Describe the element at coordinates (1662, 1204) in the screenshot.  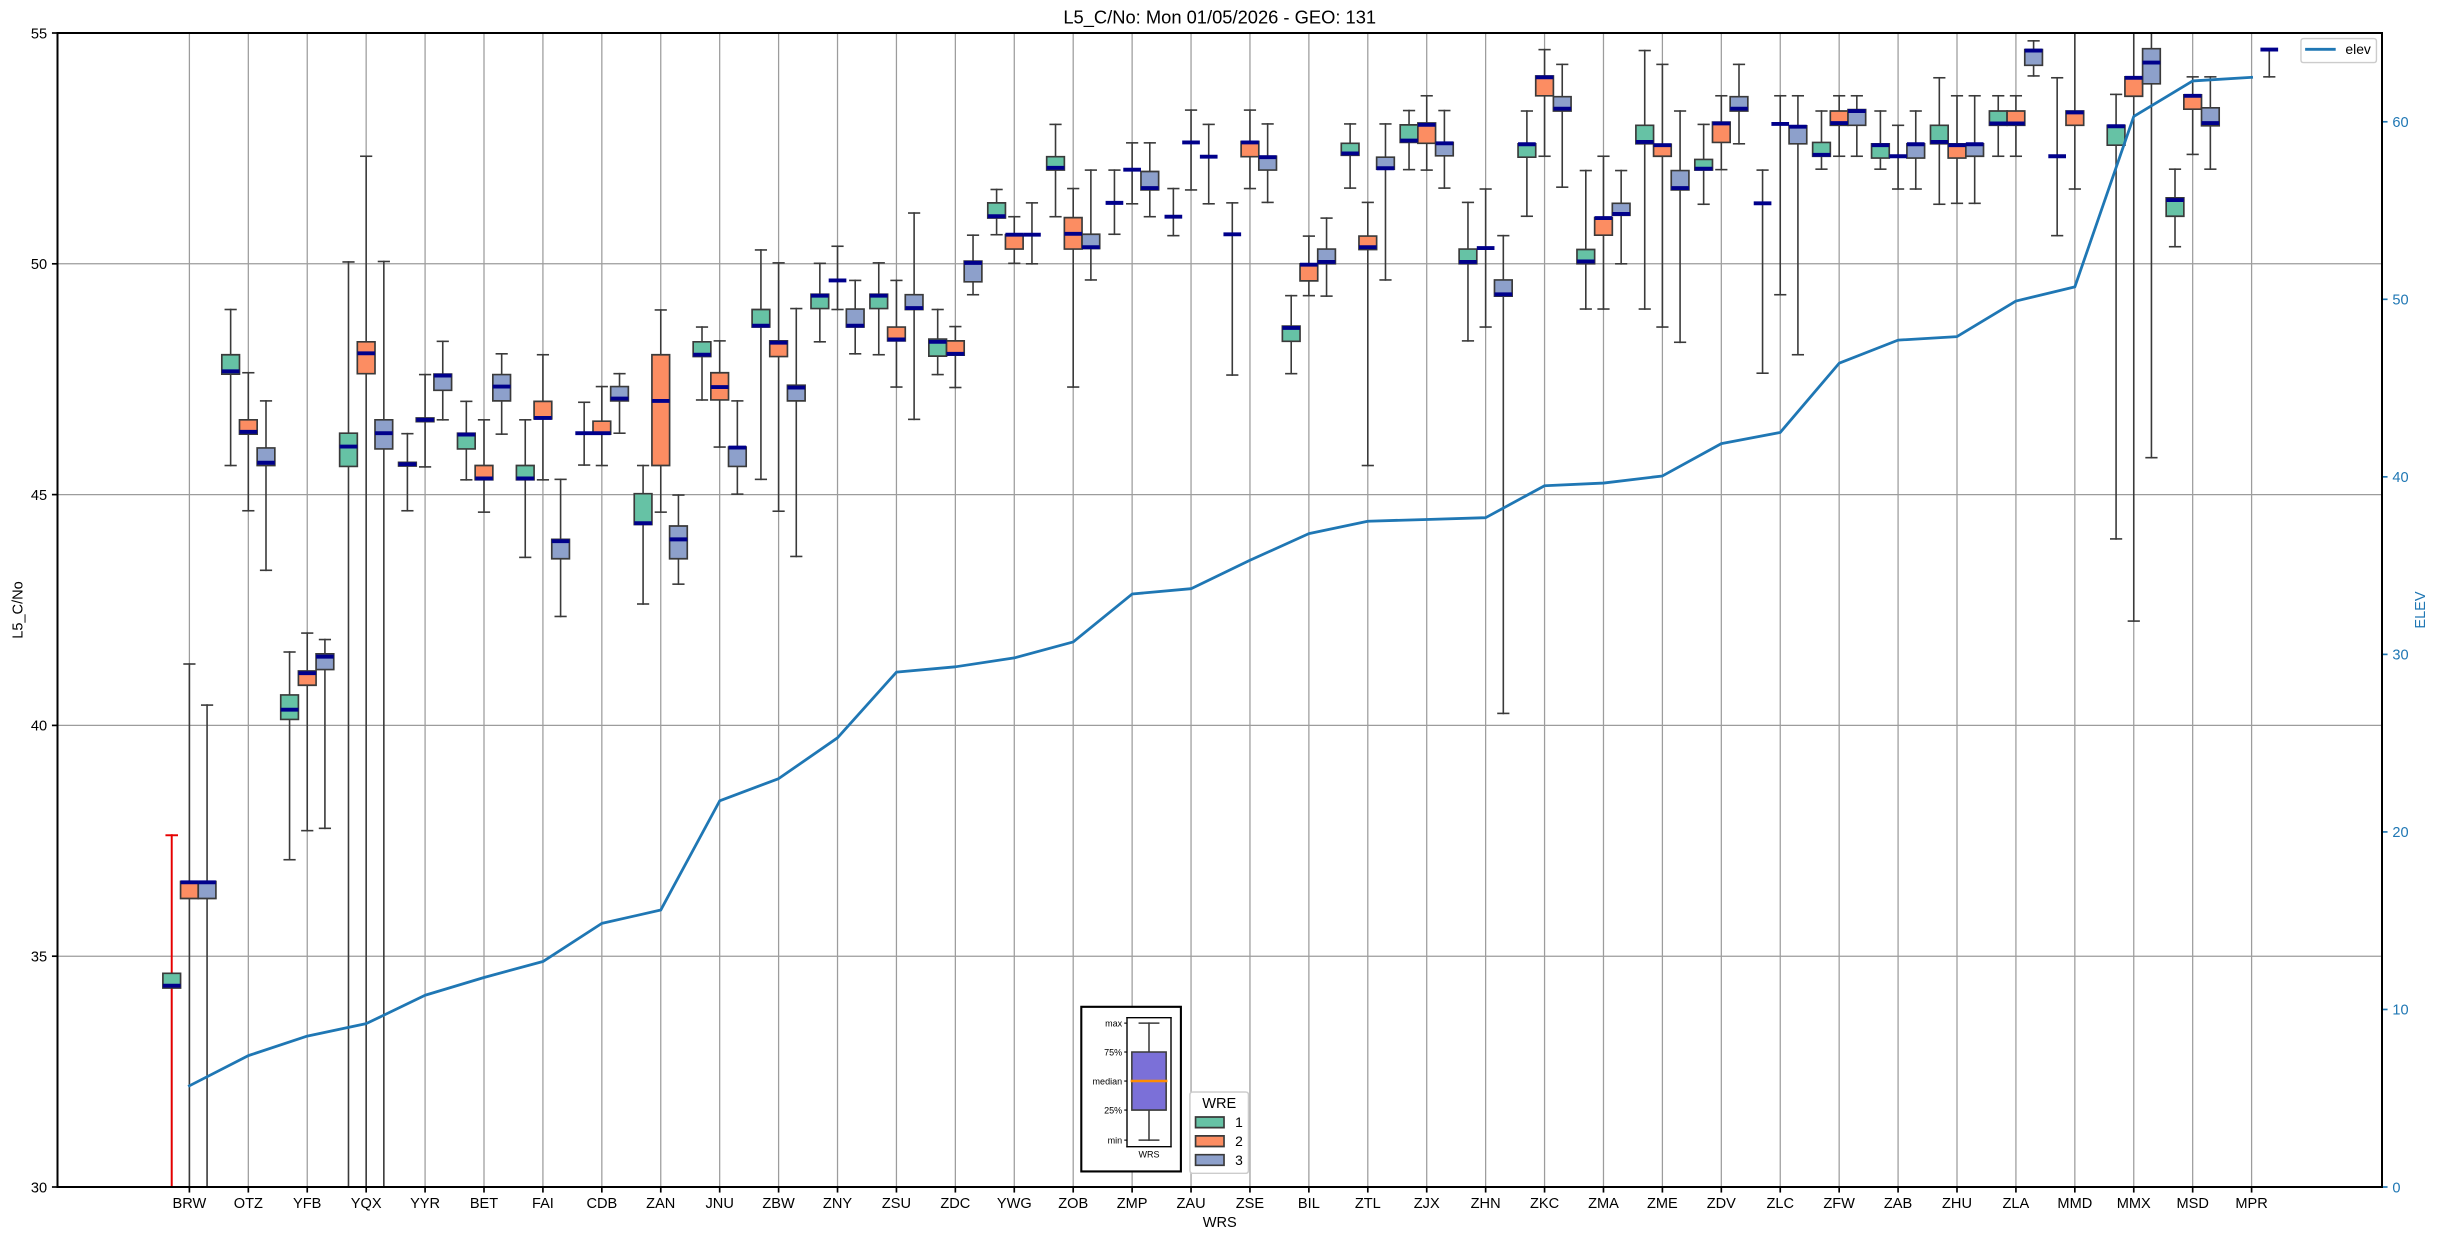
I see `svg-text: ZME` at that location.